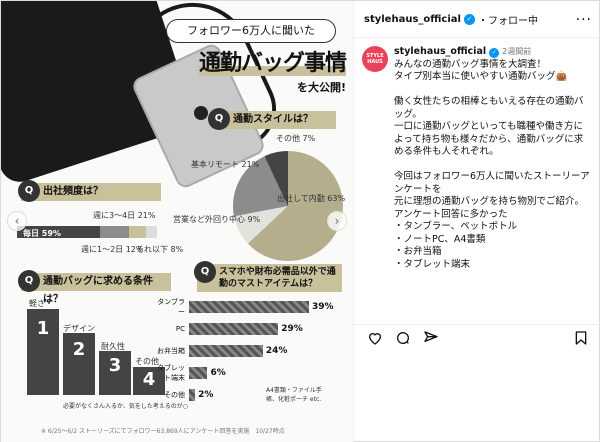 The image size is (600, 442). I want to click on post-header: stylehaus_official ✓ ・フォロー中 ···, so click(477, 19).